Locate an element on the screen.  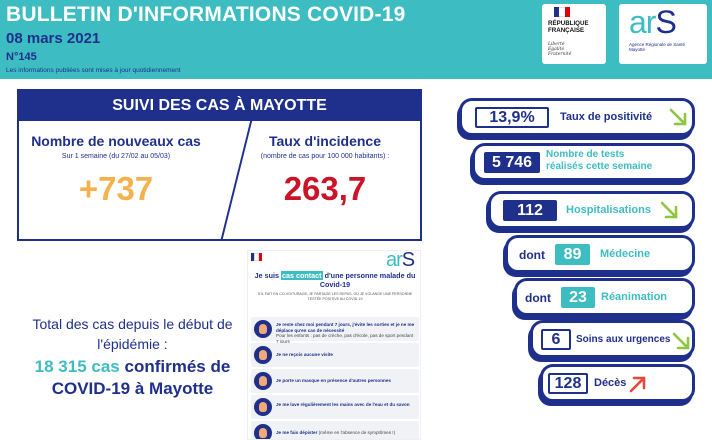
reanimation-value: 23 is located at coordinates (578, 297).